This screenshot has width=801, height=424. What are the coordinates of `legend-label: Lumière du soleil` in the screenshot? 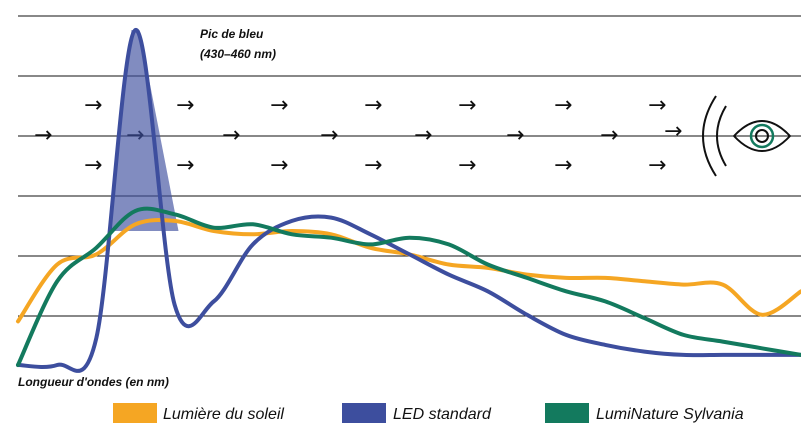 It's located at (223, 414).